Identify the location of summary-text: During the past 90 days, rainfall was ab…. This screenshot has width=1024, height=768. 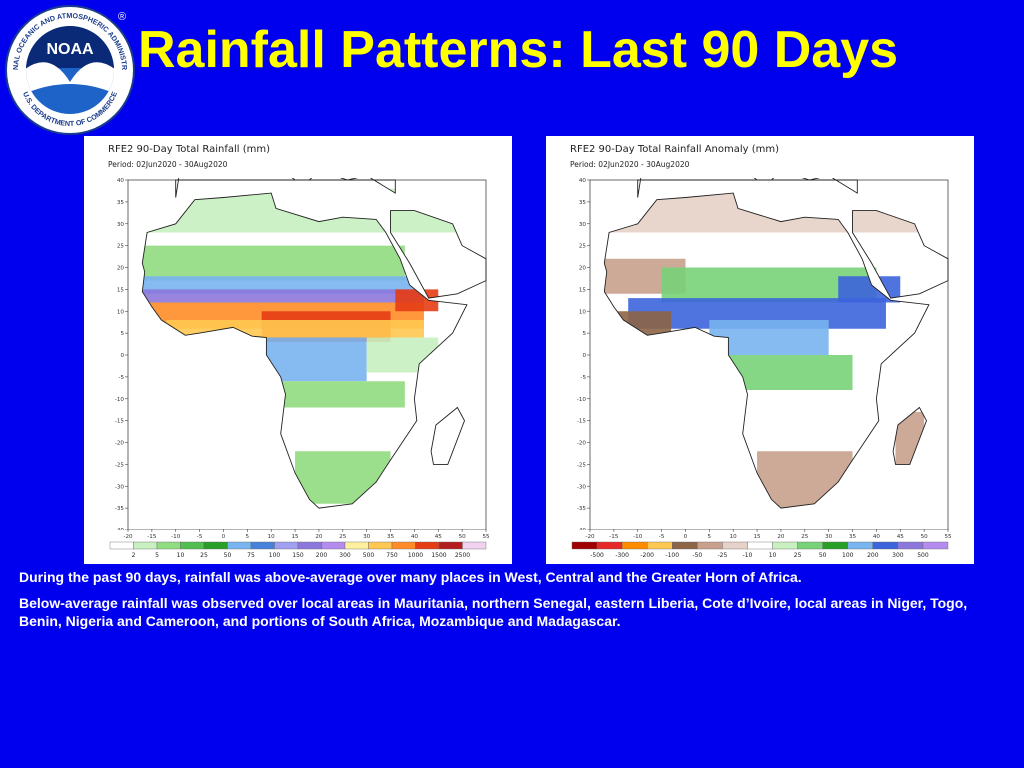
(514, 603).